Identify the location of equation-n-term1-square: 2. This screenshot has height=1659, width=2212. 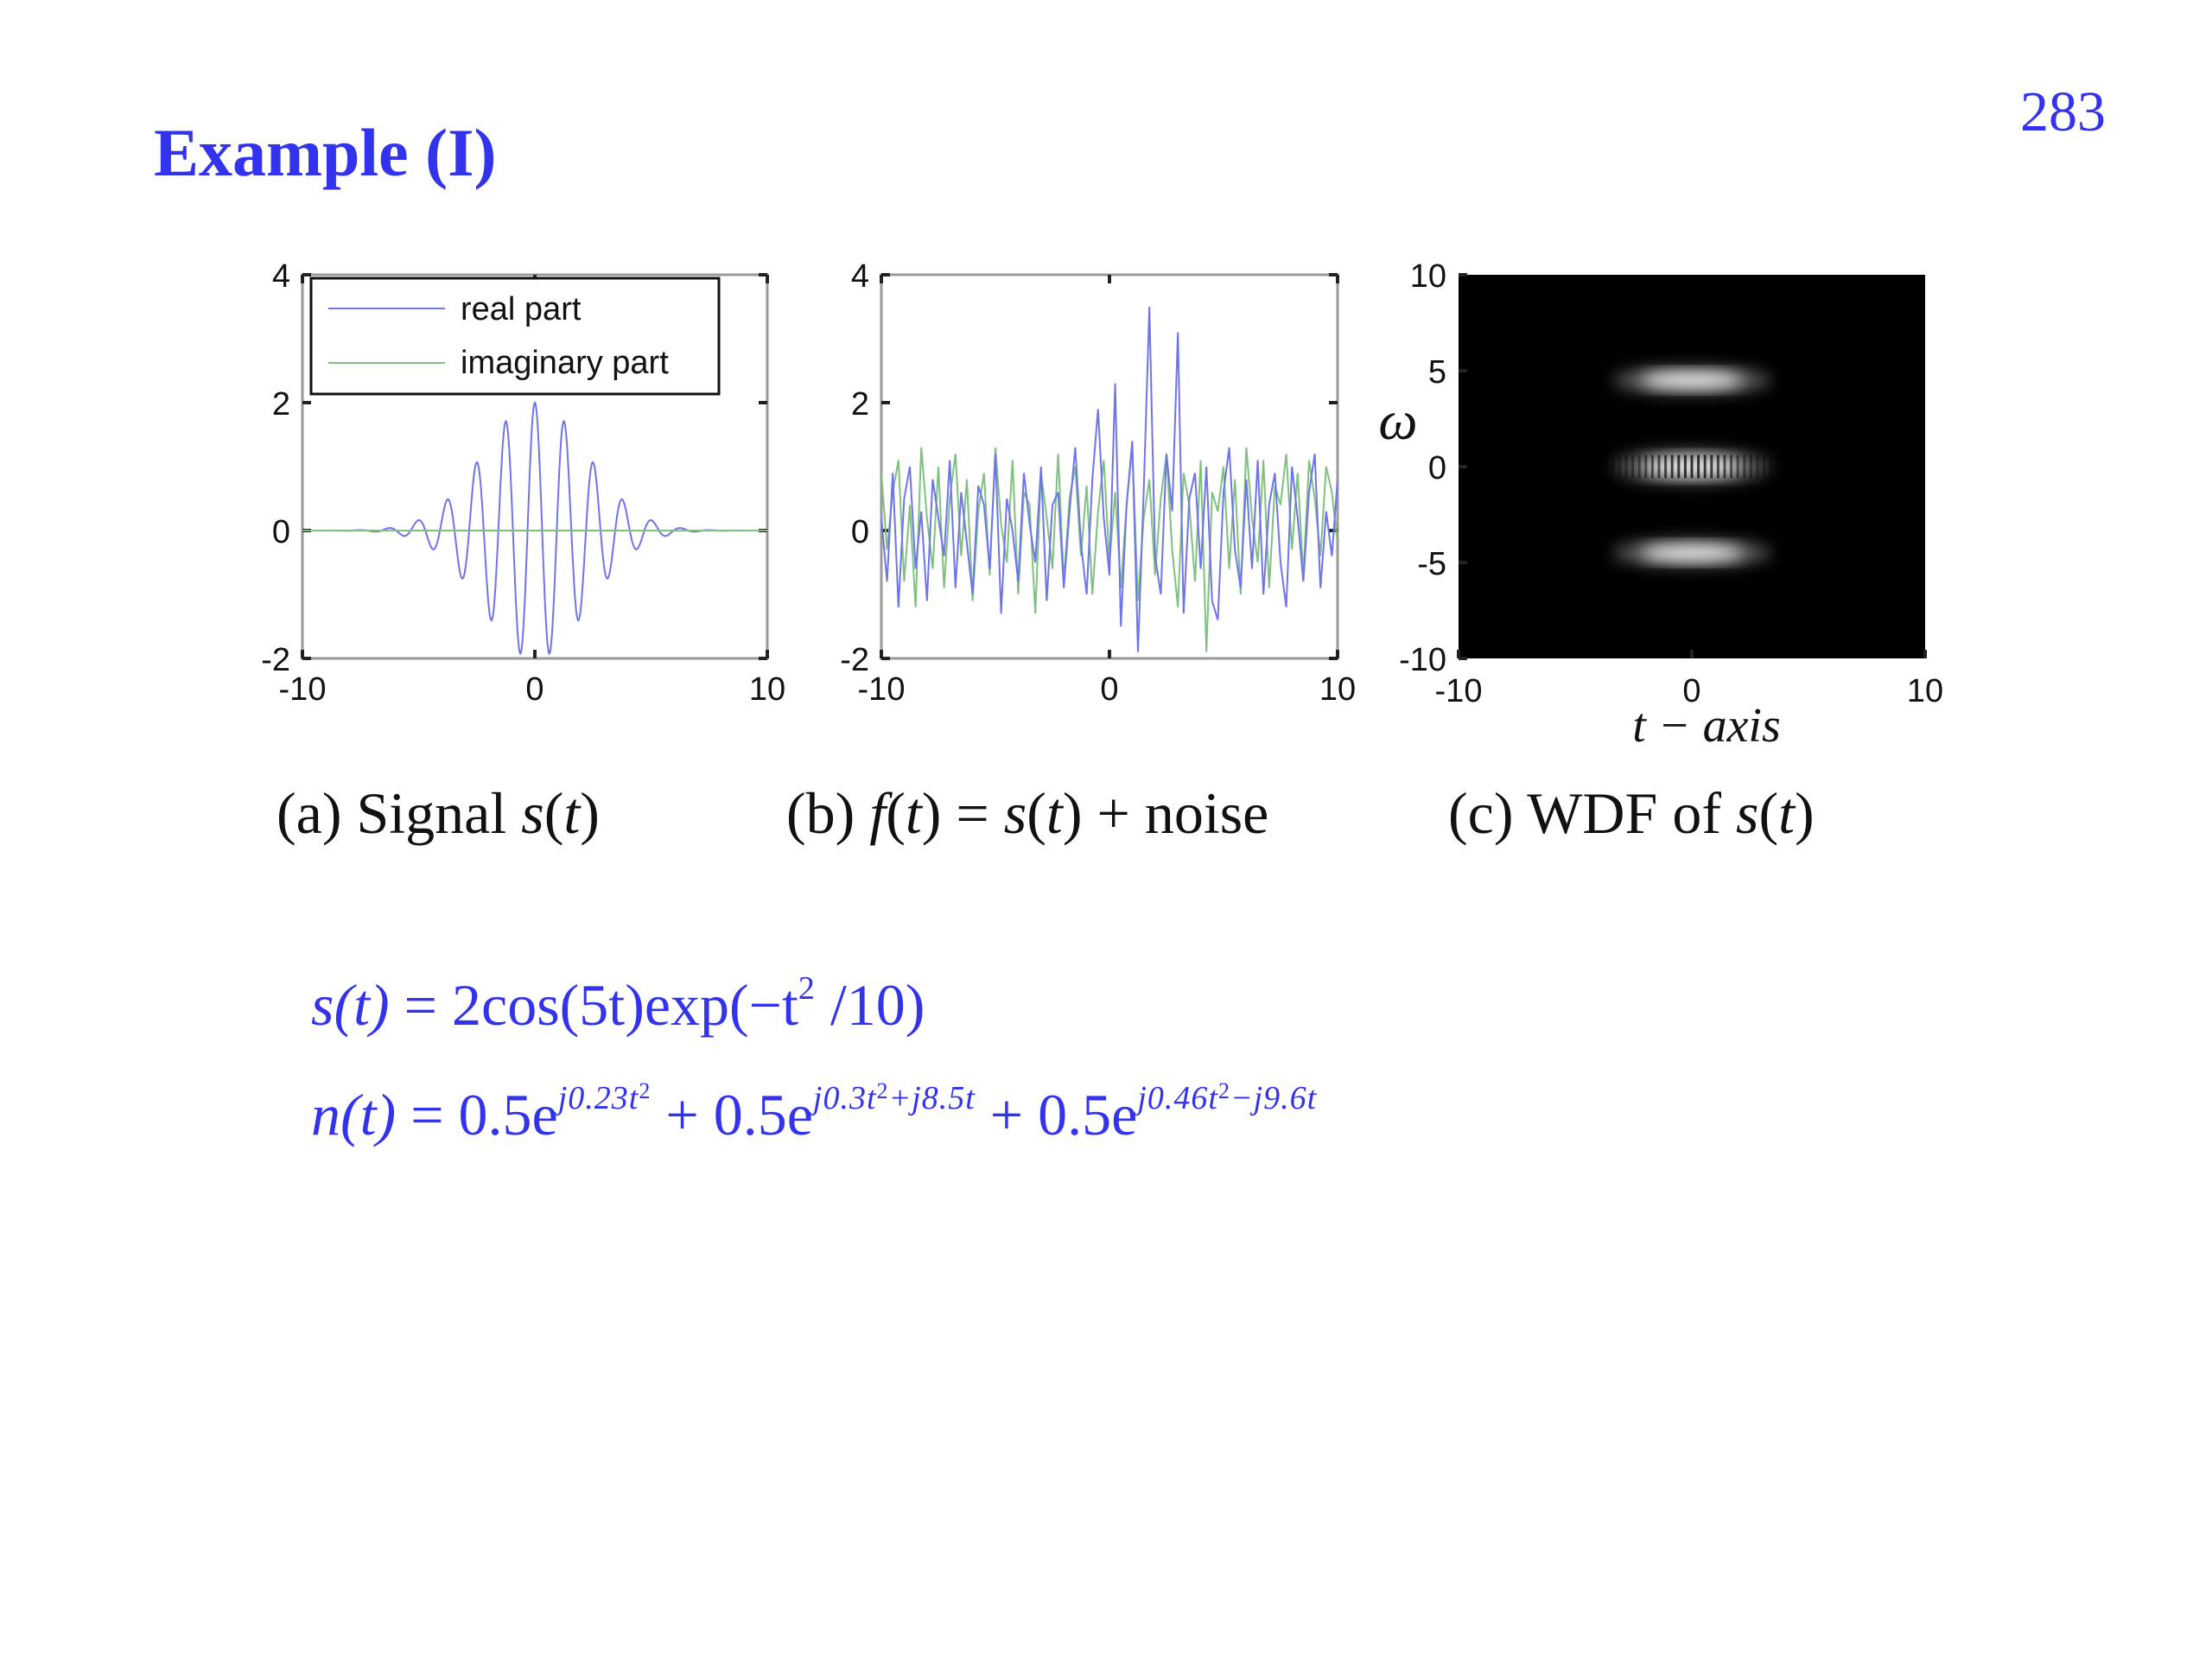
(645, 1090).